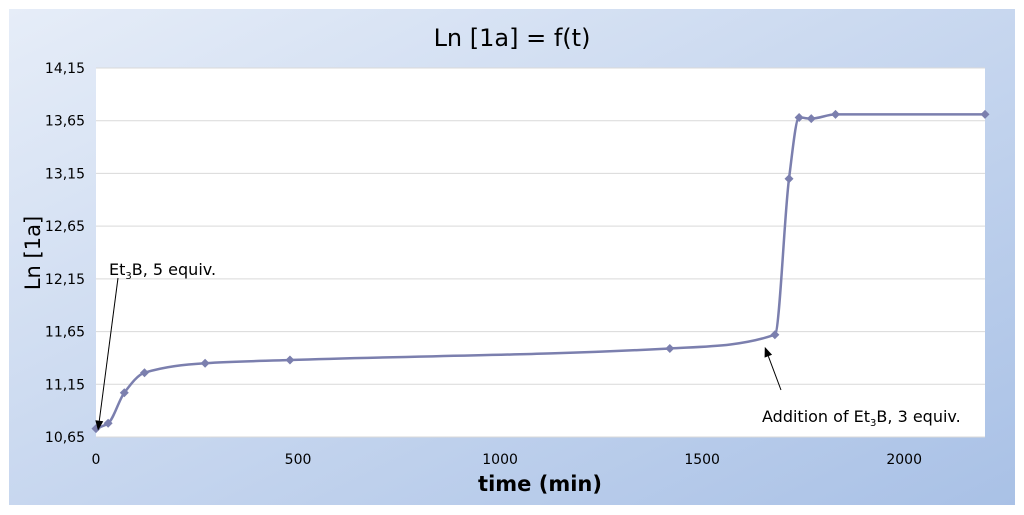  Describe the element at coordinates (65, 174) in the screenshot. I see `y-tick-label: 13,15` at that location.